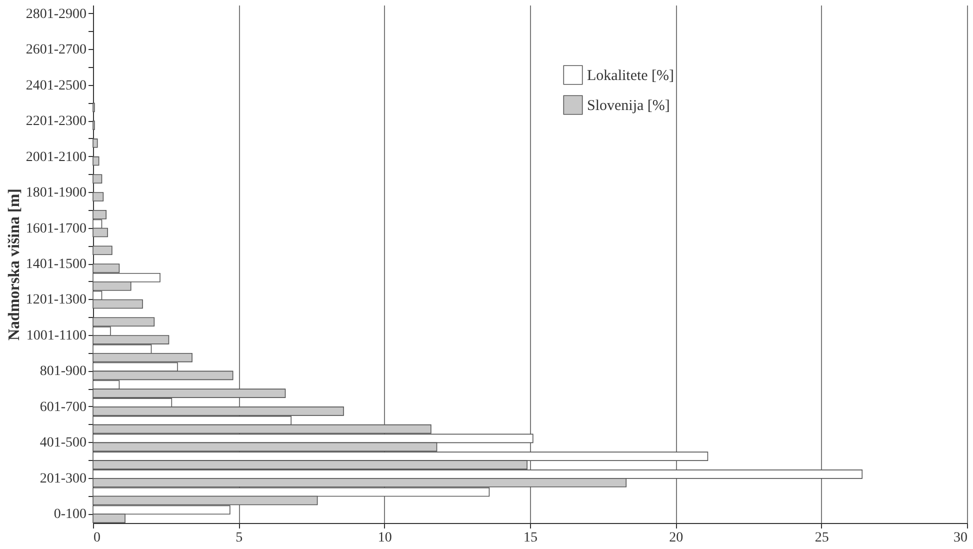 The height and width of the screenshot is (549, 973). I want to click on y-tick-label: 1801-1900, so click(56, 193).